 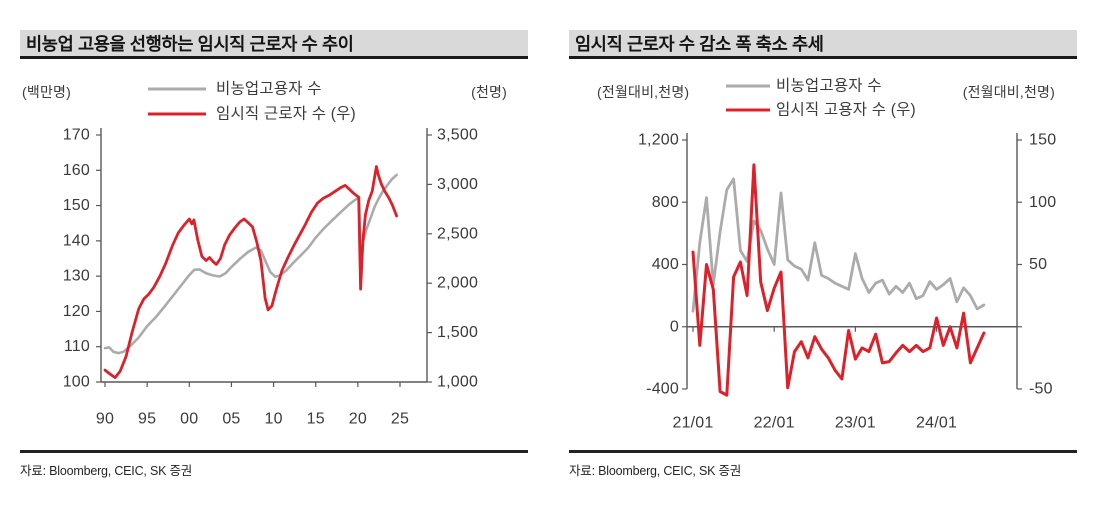 What do you see at coordinates (76, 135) in the screenshot?
I see `left-axis-tick-label: 170` at bounding box center [76, 135].